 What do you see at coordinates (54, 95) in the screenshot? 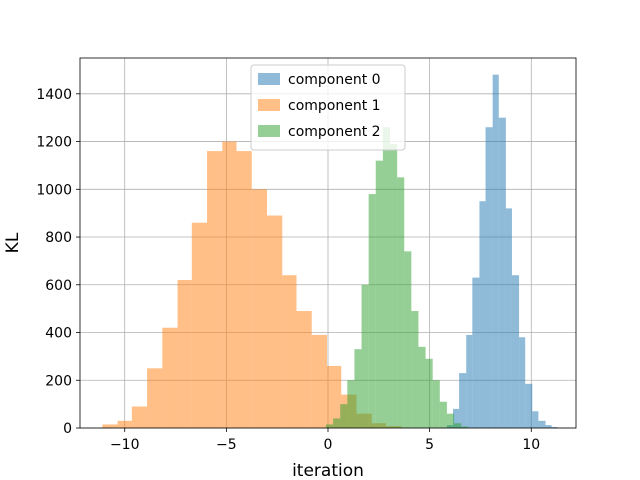
I see `y-tick-label: 1400` at bounding box center [54, 95].